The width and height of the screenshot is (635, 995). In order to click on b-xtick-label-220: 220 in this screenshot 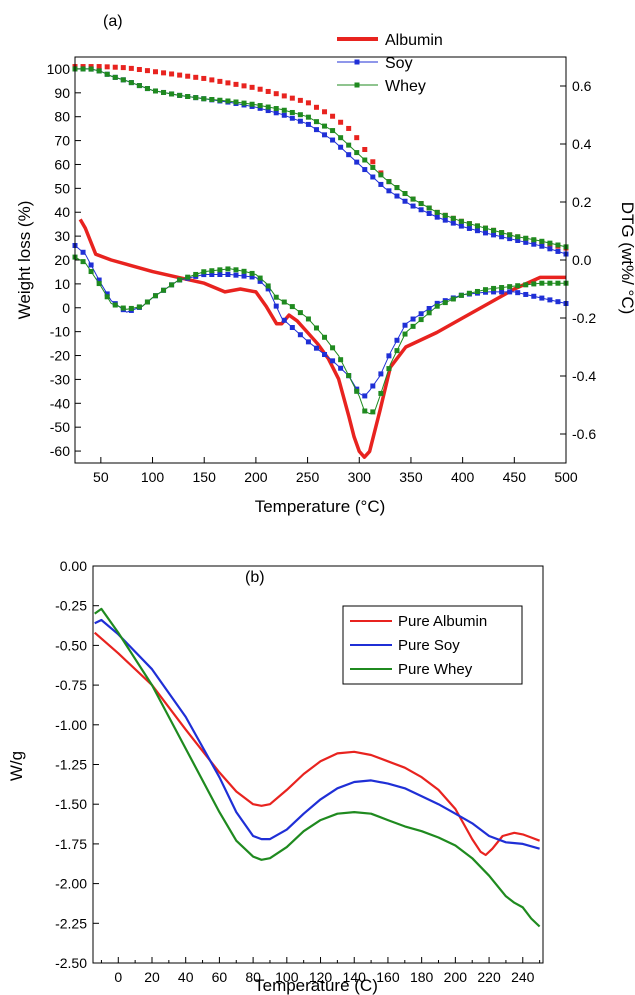, I will do `click(489, 977)`.